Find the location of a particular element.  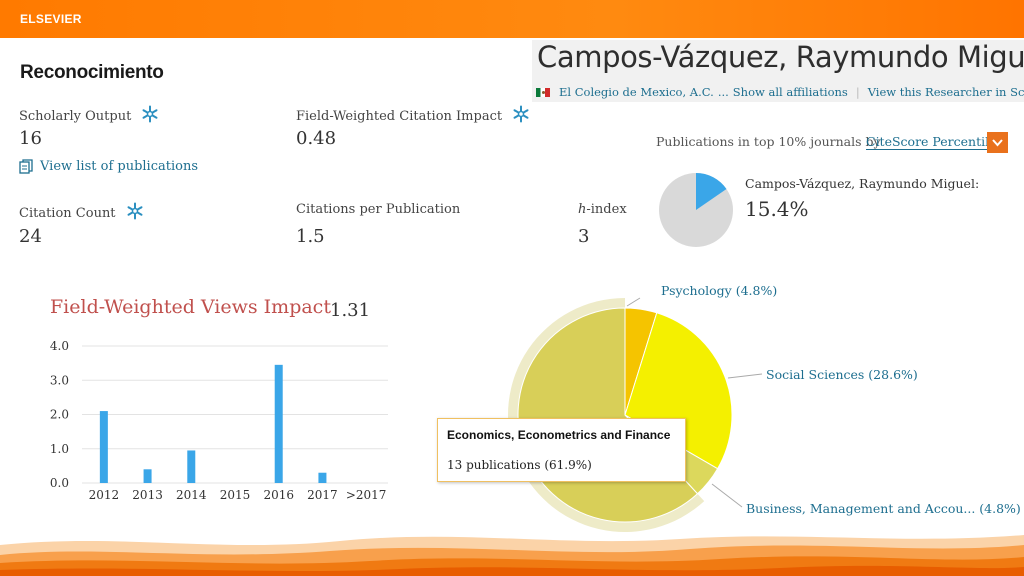

pie-label-business: Business, Management and Accou... (4.8%) is located at coordinates (883, 508).